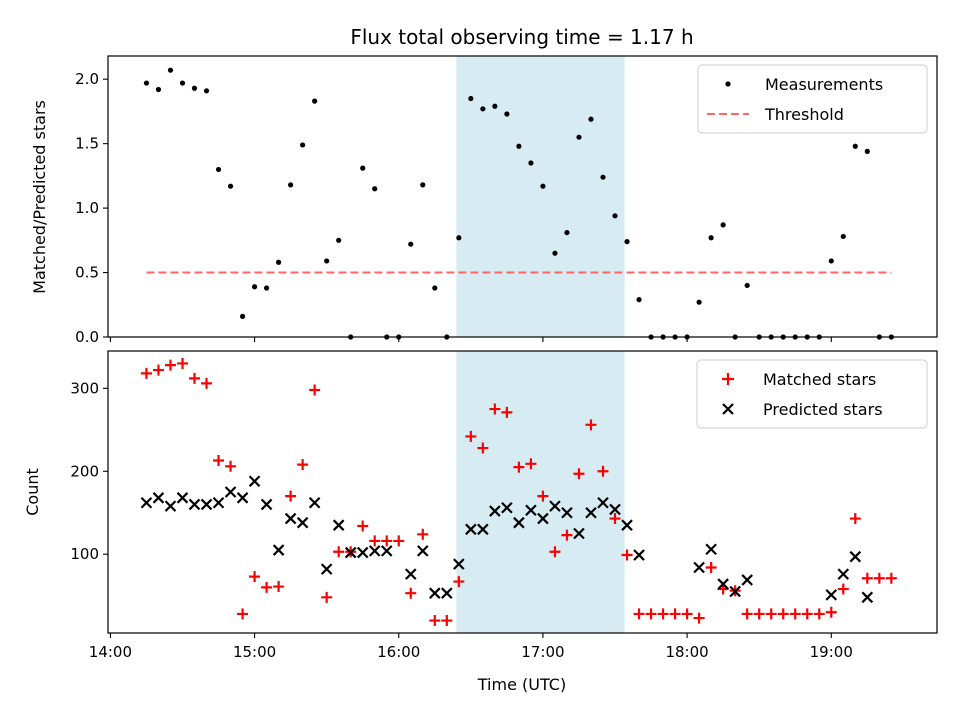  I want to click on bot-y-tick-label: 100, so click(84, 554).